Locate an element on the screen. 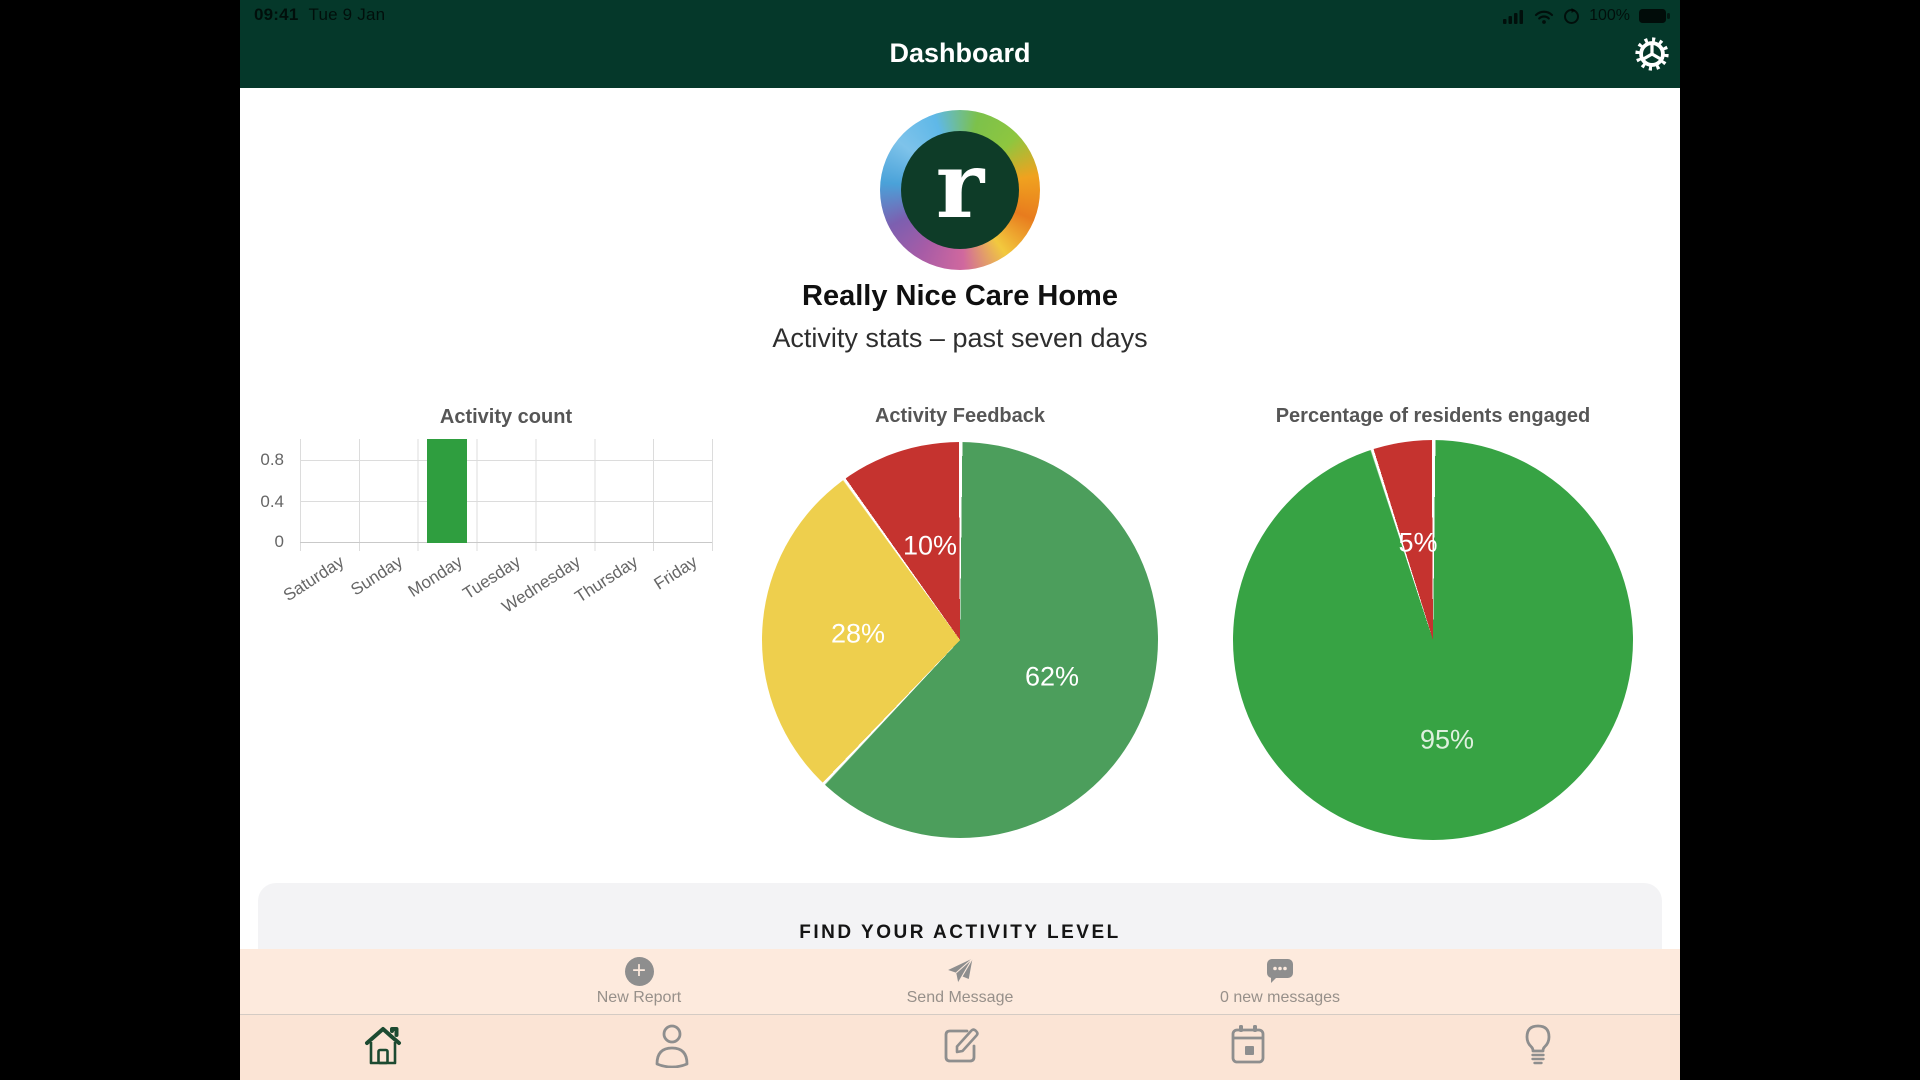 This screenshot has height=1080, width=1920. bar-chart-title: Activity count is located at coordinates (506, 417).